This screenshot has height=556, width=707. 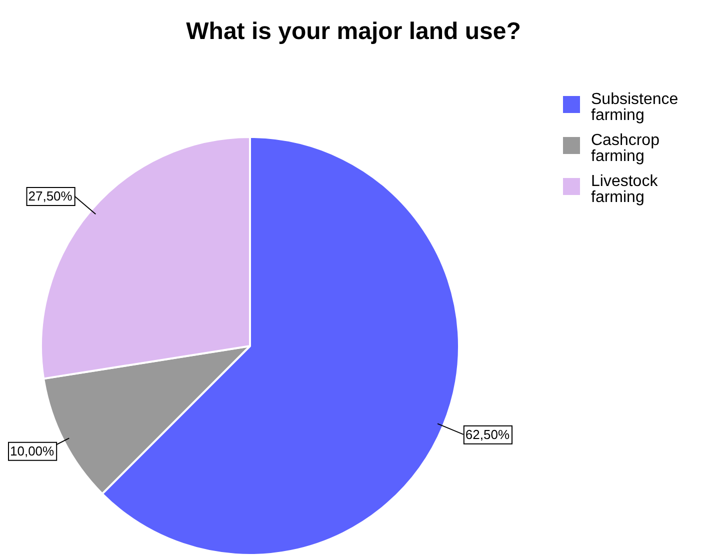 What do you see at coordinates (32, 450) in the screenshot?
I see `data-label: 10,00%` at bounding box center [32, 450].